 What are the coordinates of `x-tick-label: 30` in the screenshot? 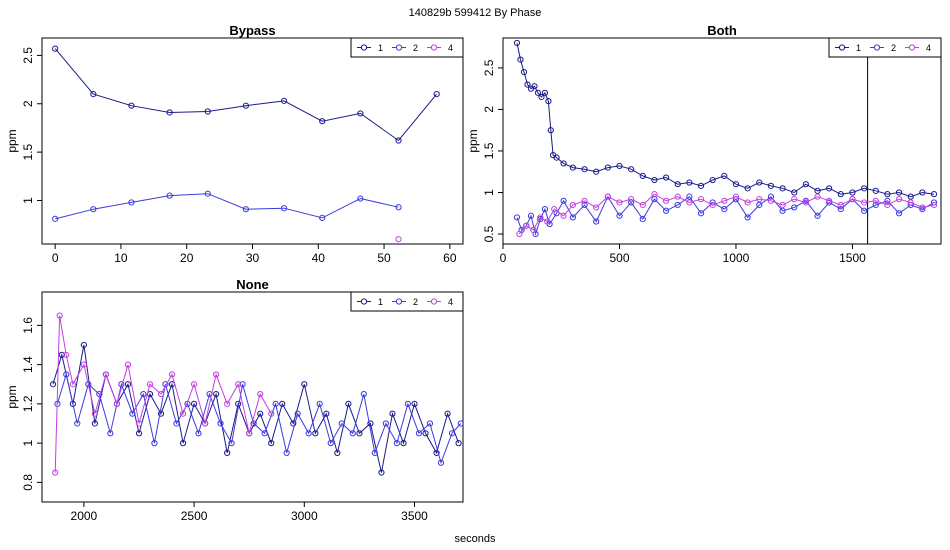 It's located at (253, 258).